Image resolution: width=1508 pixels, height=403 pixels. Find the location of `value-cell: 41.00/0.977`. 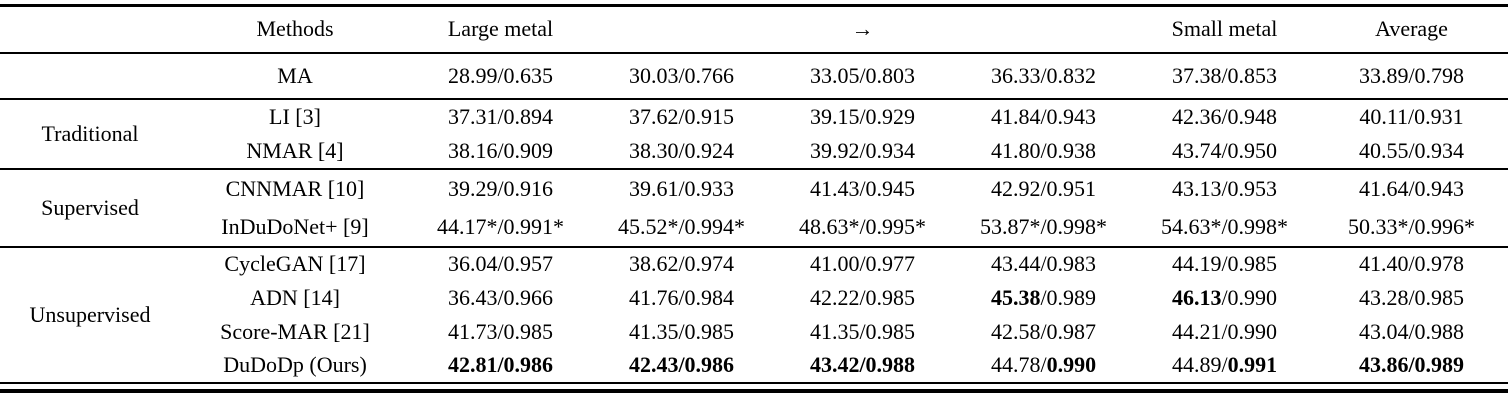

value-cell: 41.00/0.977 is located at coordinates (862, 263).